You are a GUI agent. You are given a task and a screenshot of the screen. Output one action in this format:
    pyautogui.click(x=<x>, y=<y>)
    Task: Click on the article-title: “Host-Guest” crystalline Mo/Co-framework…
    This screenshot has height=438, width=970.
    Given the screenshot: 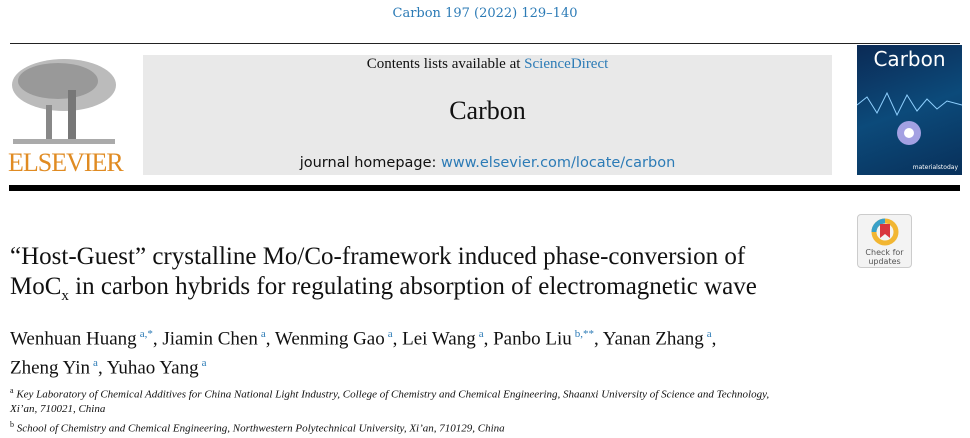 What is the action you would take?
    pyautogui.click(x=430, y=276)
    